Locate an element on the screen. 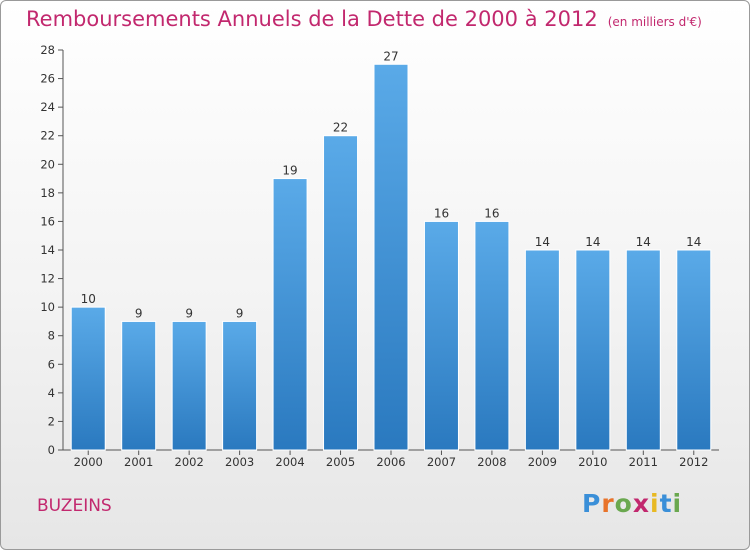 The width and height of the screenshot is (750, 550). x-tick-label: 2005 is located at coordinates (340, 462).